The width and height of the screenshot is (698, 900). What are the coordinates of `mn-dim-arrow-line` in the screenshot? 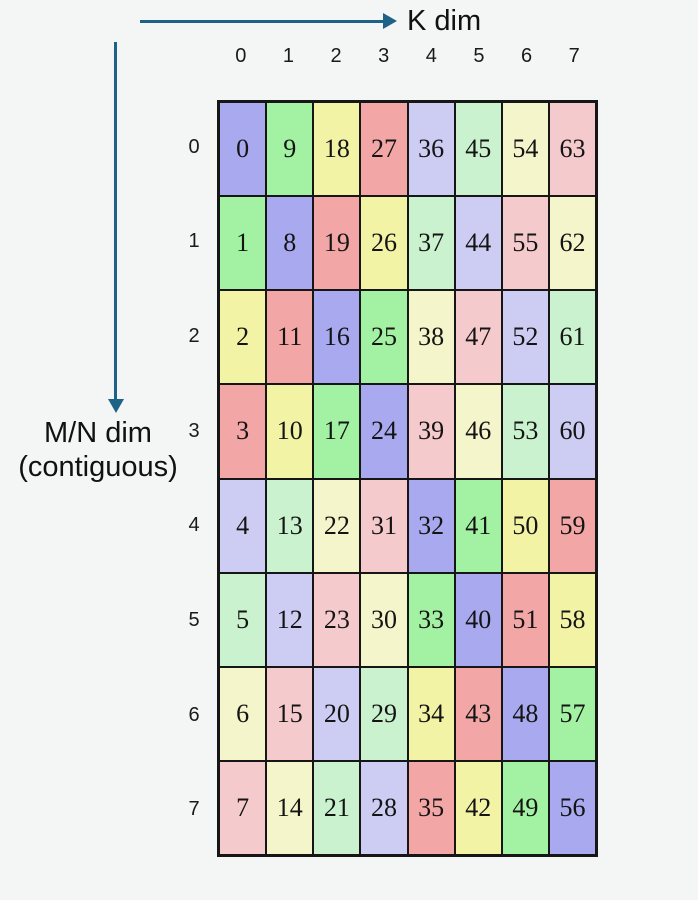 It's located at (115, 220).